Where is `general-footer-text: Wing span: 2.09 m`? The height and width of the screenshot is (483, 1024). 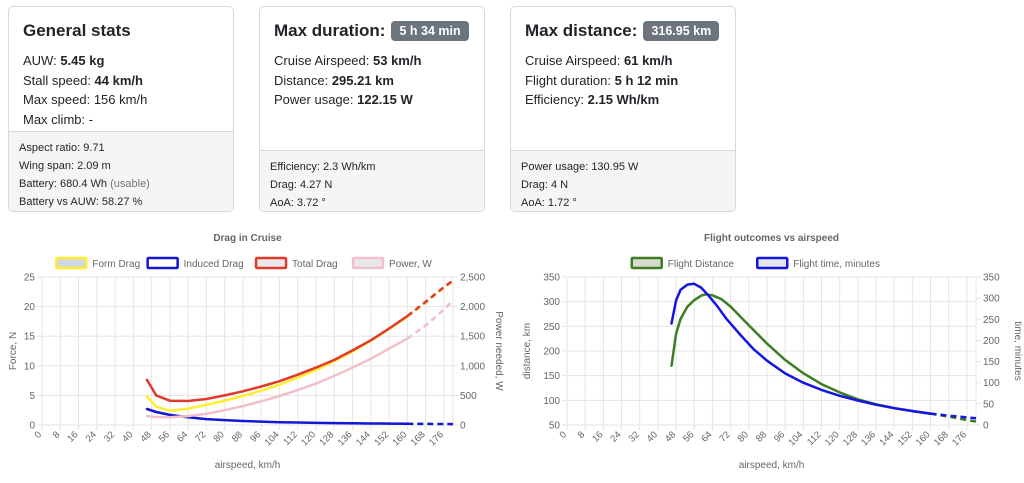
general-footer-text: Wing span: 2.09 m is located at coordinates (65, 166).